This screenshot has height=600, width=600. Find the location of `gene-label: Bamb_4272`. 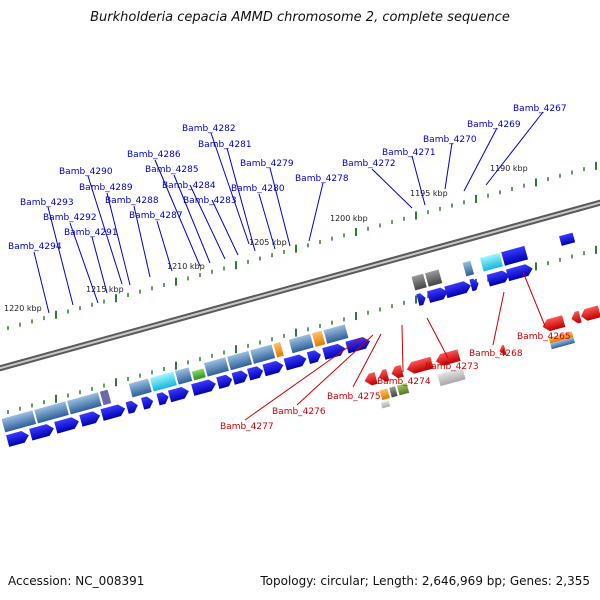

gene-label: Bamb_4272 is located at coordinates (369, 164).